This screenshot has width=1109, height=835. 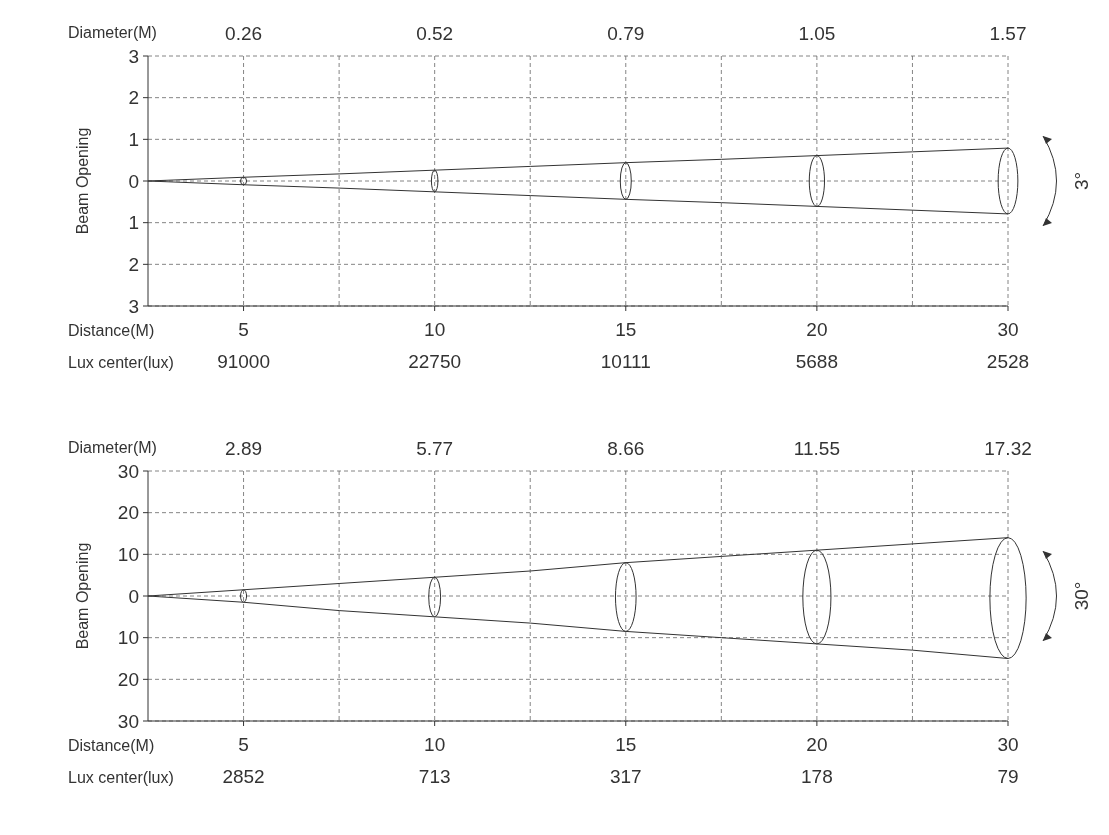 I want to click on text: 178, so click(x=817, y=776).